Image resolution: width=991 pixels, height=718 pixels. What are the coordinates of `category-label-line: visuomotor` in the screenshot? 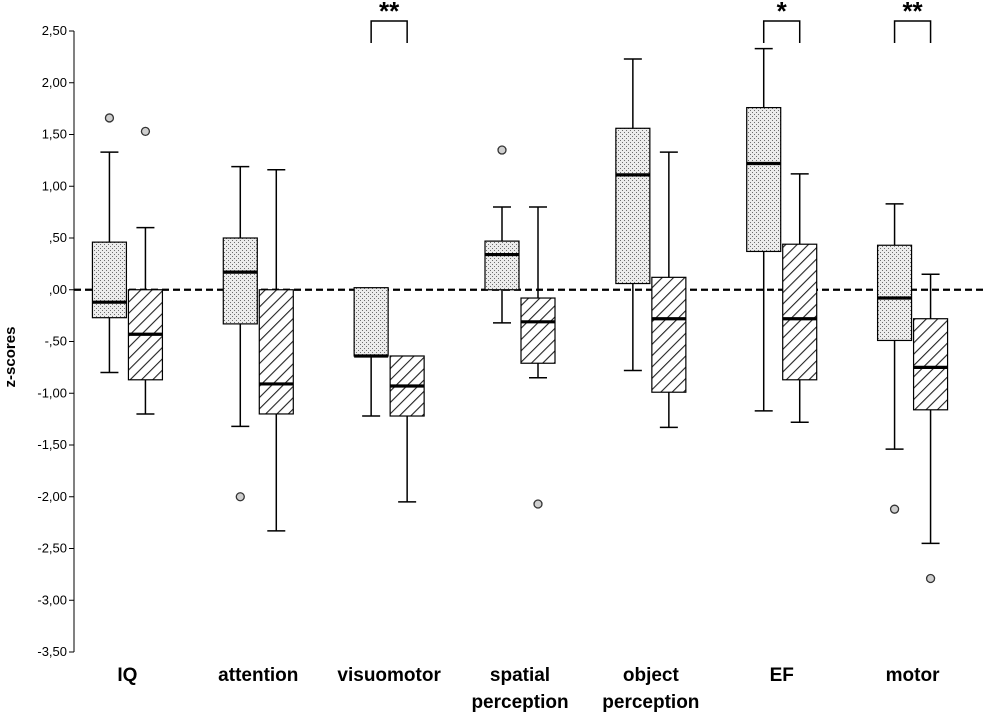 It's located at (389, 675).